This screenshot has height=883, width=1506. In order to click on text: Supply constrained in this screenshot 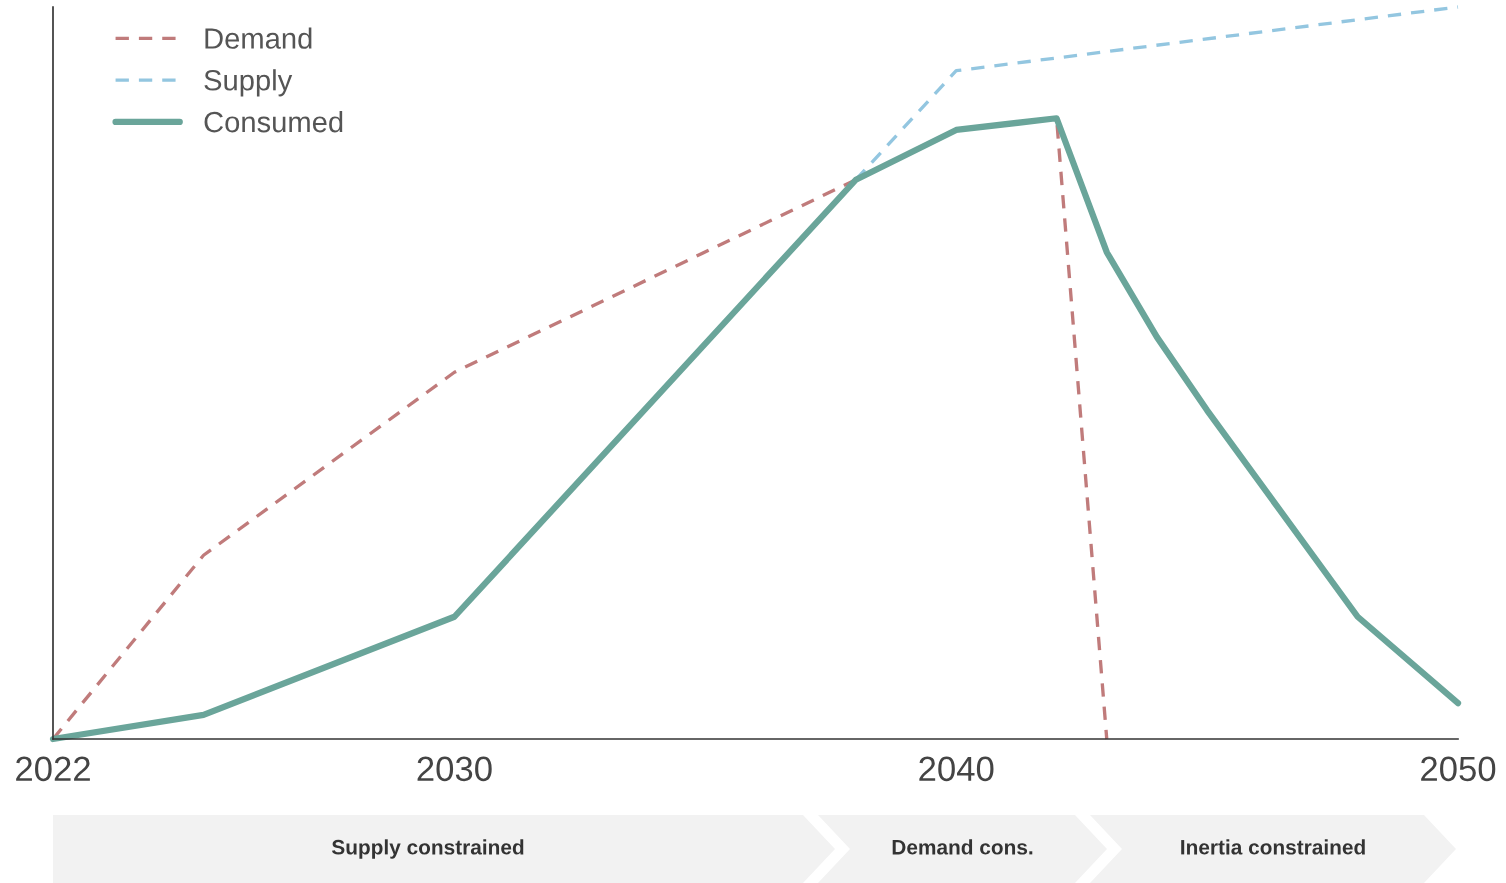, I will do `click(427, 849)`.